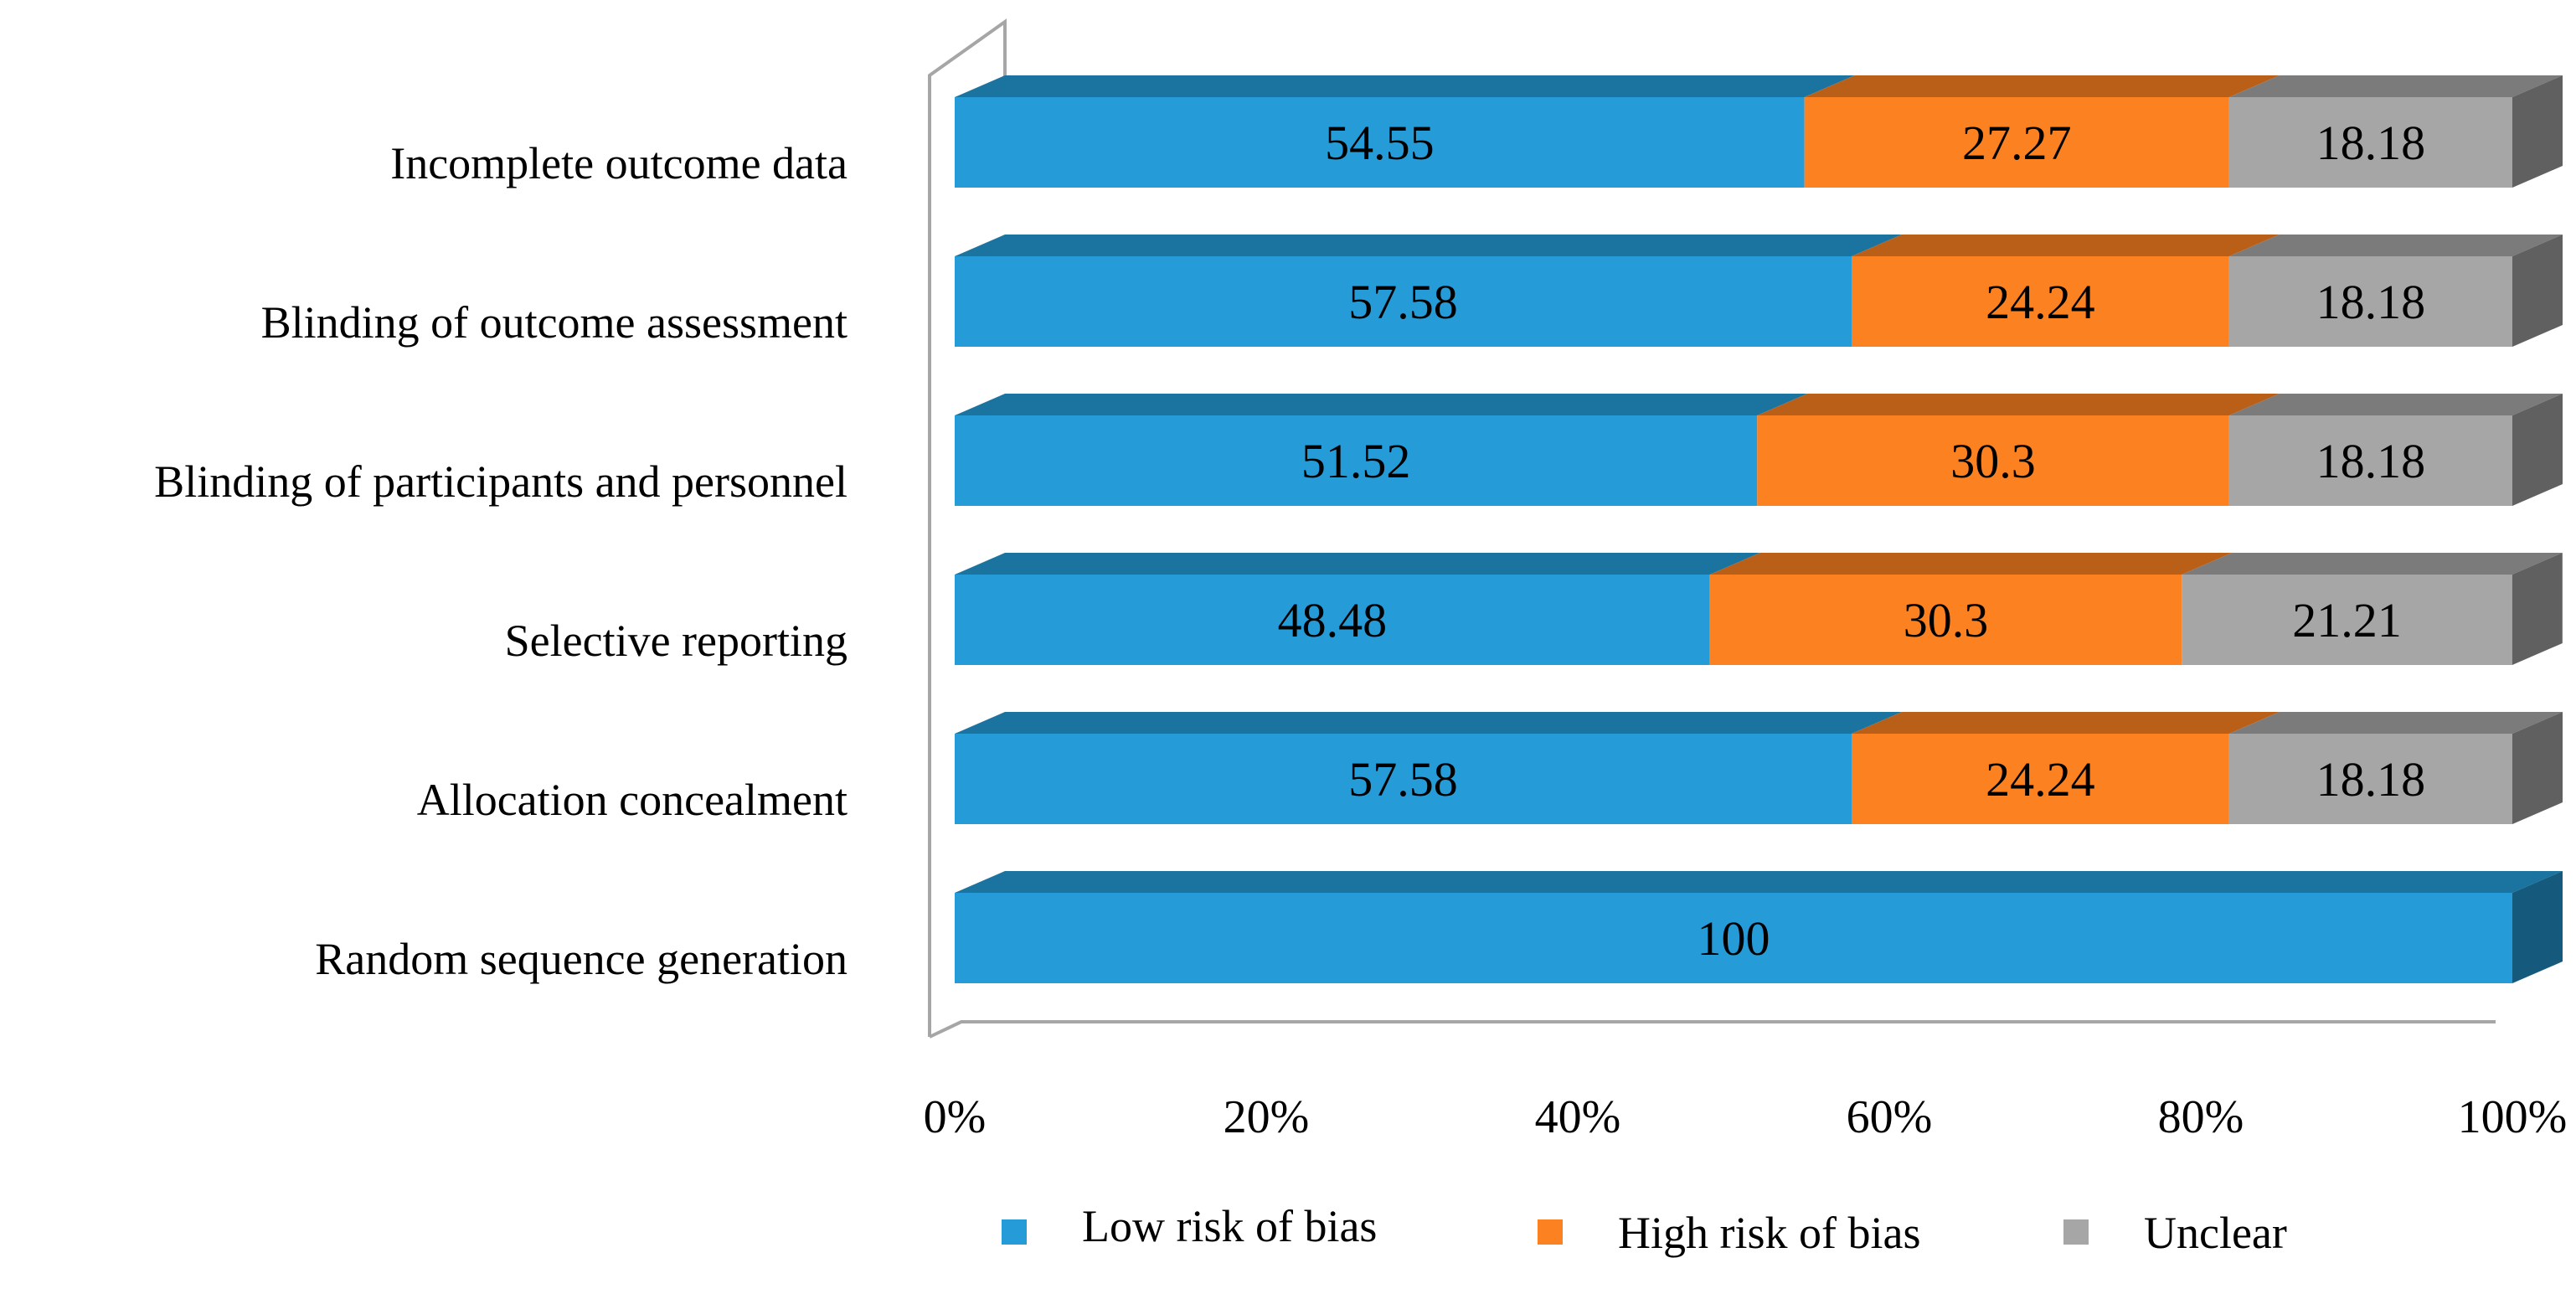 This screenshot has height=1294, width=2576. Describe the element at coordinates (581, 959) in the screenshot. I see `category-label-random-sequence-generation: Random sequence generation` at that location.